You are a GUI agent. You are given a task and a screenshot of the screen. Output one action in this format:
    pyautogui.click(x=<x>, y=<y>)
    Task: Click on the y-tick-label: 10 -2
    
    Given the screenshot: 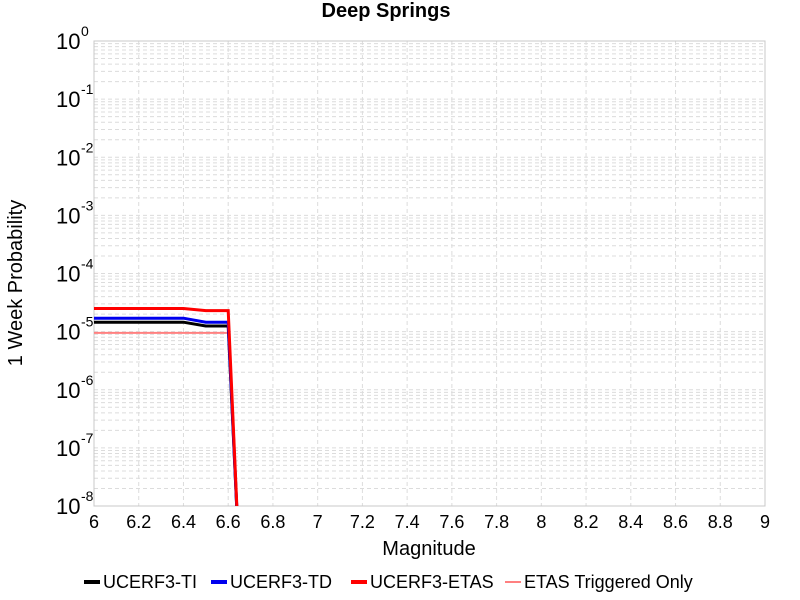 What is the action you would take?
    pyautogui.click(x=75, y=154)
    